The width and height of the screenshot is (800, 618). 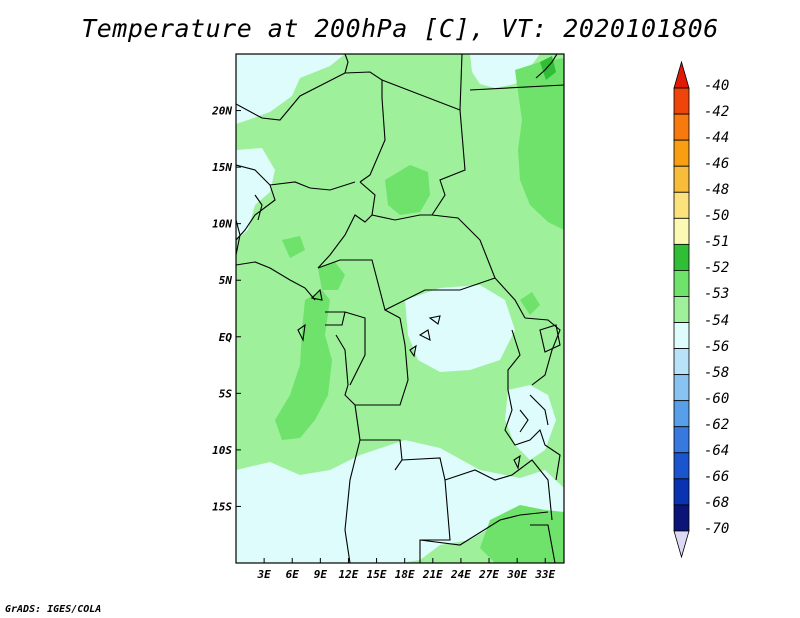 What do you see at coordinates (717, 424) in the screenshot?
I see `colorbar-label: -62` at bounding box center [717, 424].